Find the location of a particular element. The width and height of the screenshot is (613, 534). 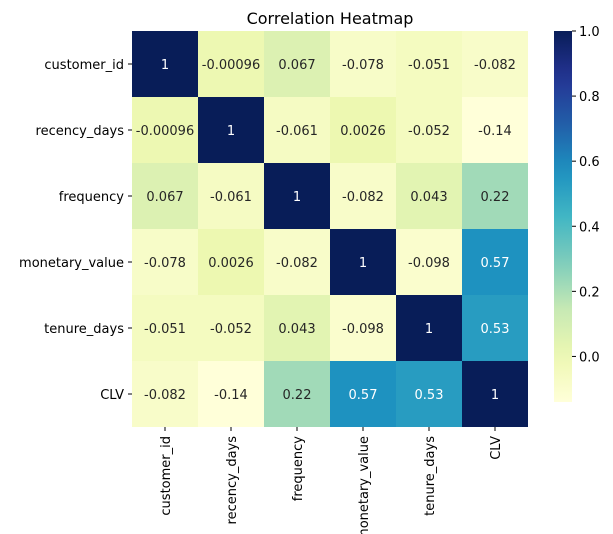

row-label: frequency is located at coordinates (92, 197).